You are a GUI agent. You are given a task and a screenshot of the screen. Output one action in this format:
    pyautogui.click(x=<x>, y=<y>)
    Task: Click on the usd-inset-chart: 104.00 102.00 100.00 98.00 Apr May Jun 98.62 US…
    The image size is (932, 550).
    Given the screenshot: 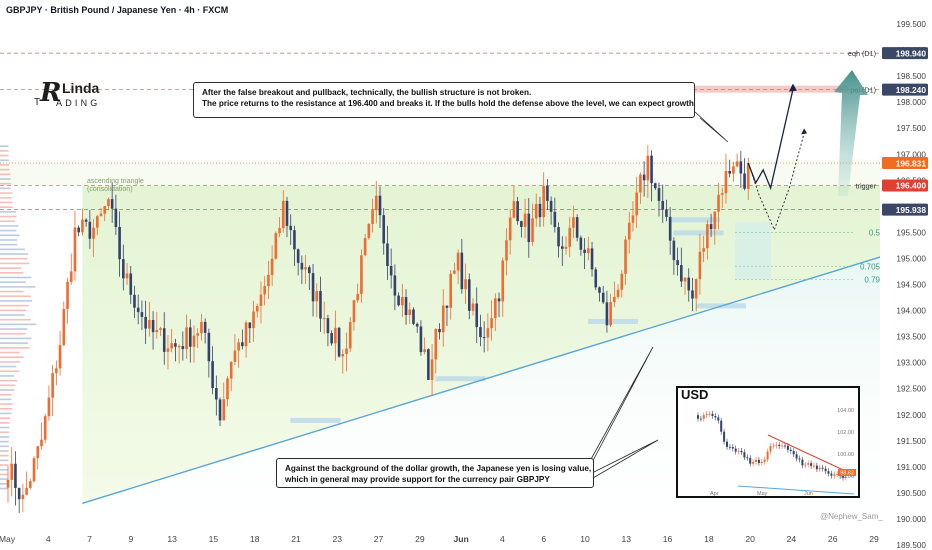 What is the action you would take?
    pyautogui.click(x=768, y=442)
    